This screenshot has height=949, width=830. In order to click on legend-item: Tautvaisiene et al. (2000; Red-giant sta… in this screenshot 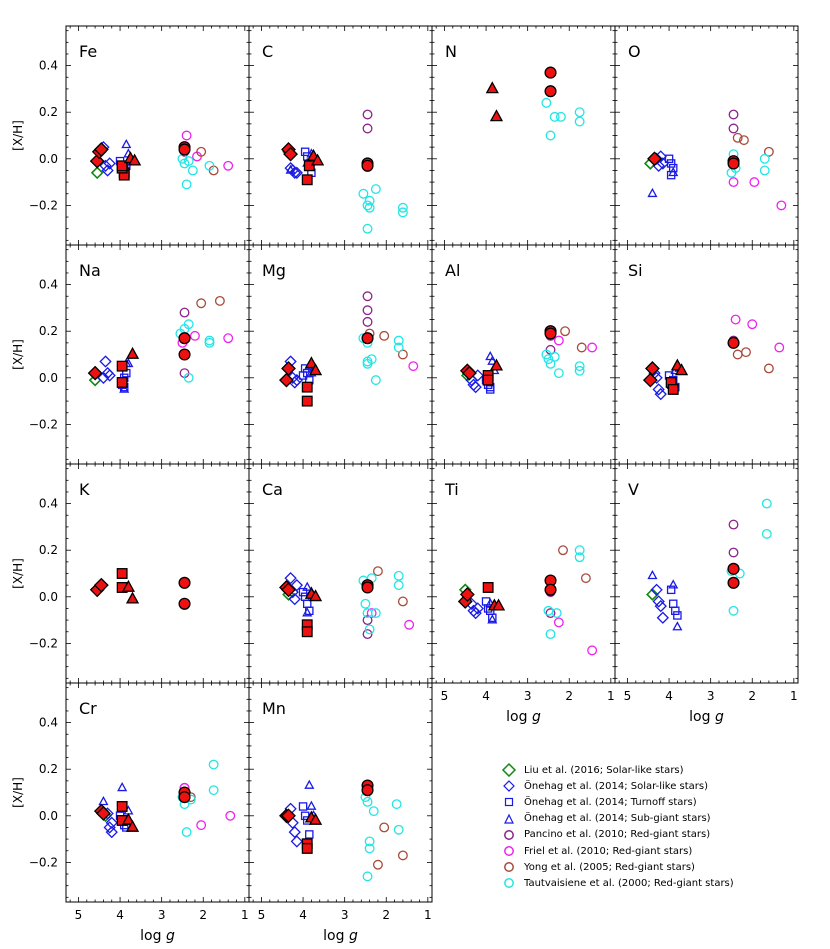, I will do `click(658, 883)`.